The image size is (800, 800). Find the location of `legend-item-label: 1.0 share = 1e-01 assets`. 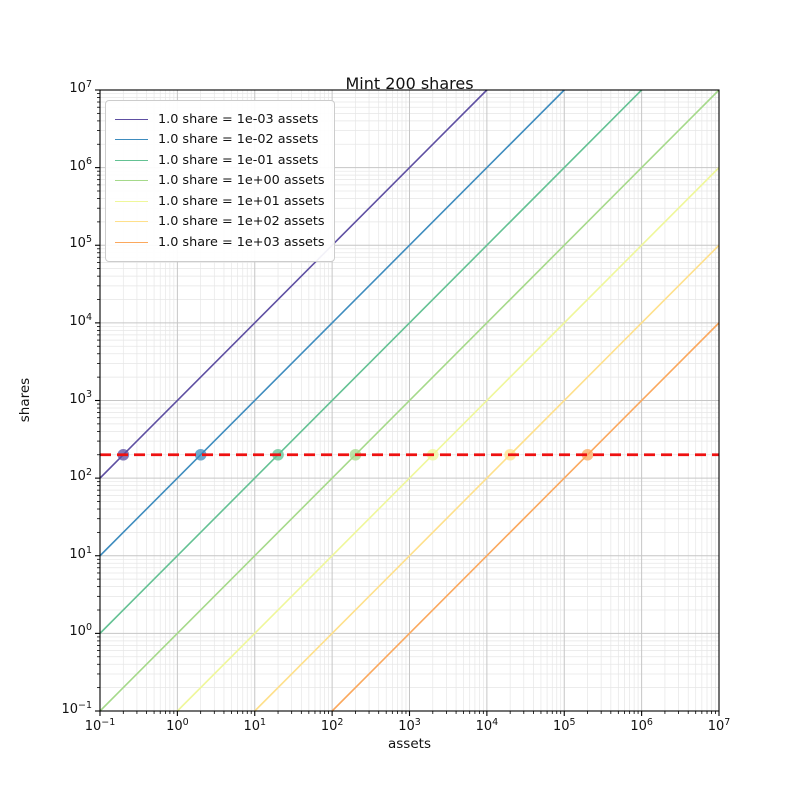

legend-item-label: 1.0 share = 1e-01 assets is located at coordinates (238, 160).